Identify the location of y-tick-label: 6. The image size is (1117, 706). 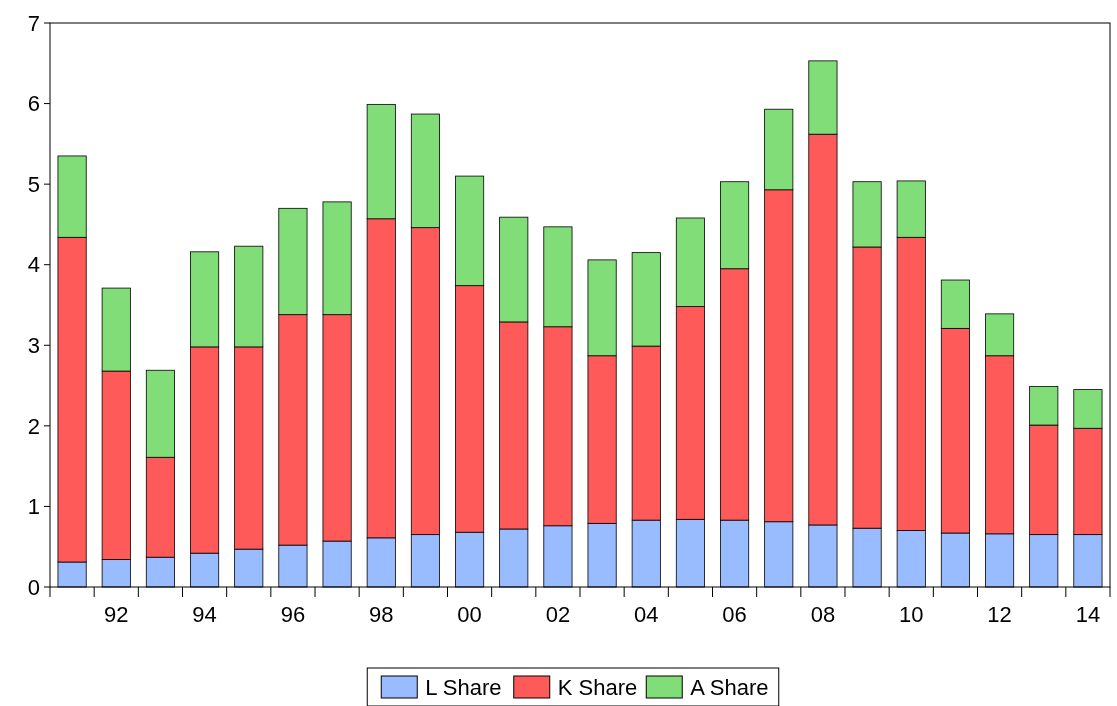
(33, 104).